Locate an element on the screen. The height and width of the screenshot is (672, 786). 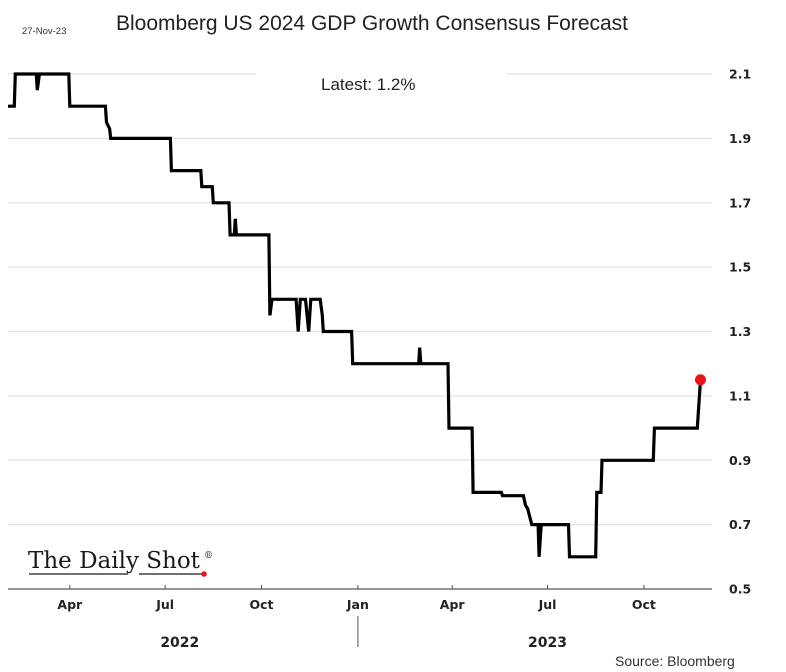
the-daily-shot-logo: The Daily Shot ® is located at coordinates (120, 562).